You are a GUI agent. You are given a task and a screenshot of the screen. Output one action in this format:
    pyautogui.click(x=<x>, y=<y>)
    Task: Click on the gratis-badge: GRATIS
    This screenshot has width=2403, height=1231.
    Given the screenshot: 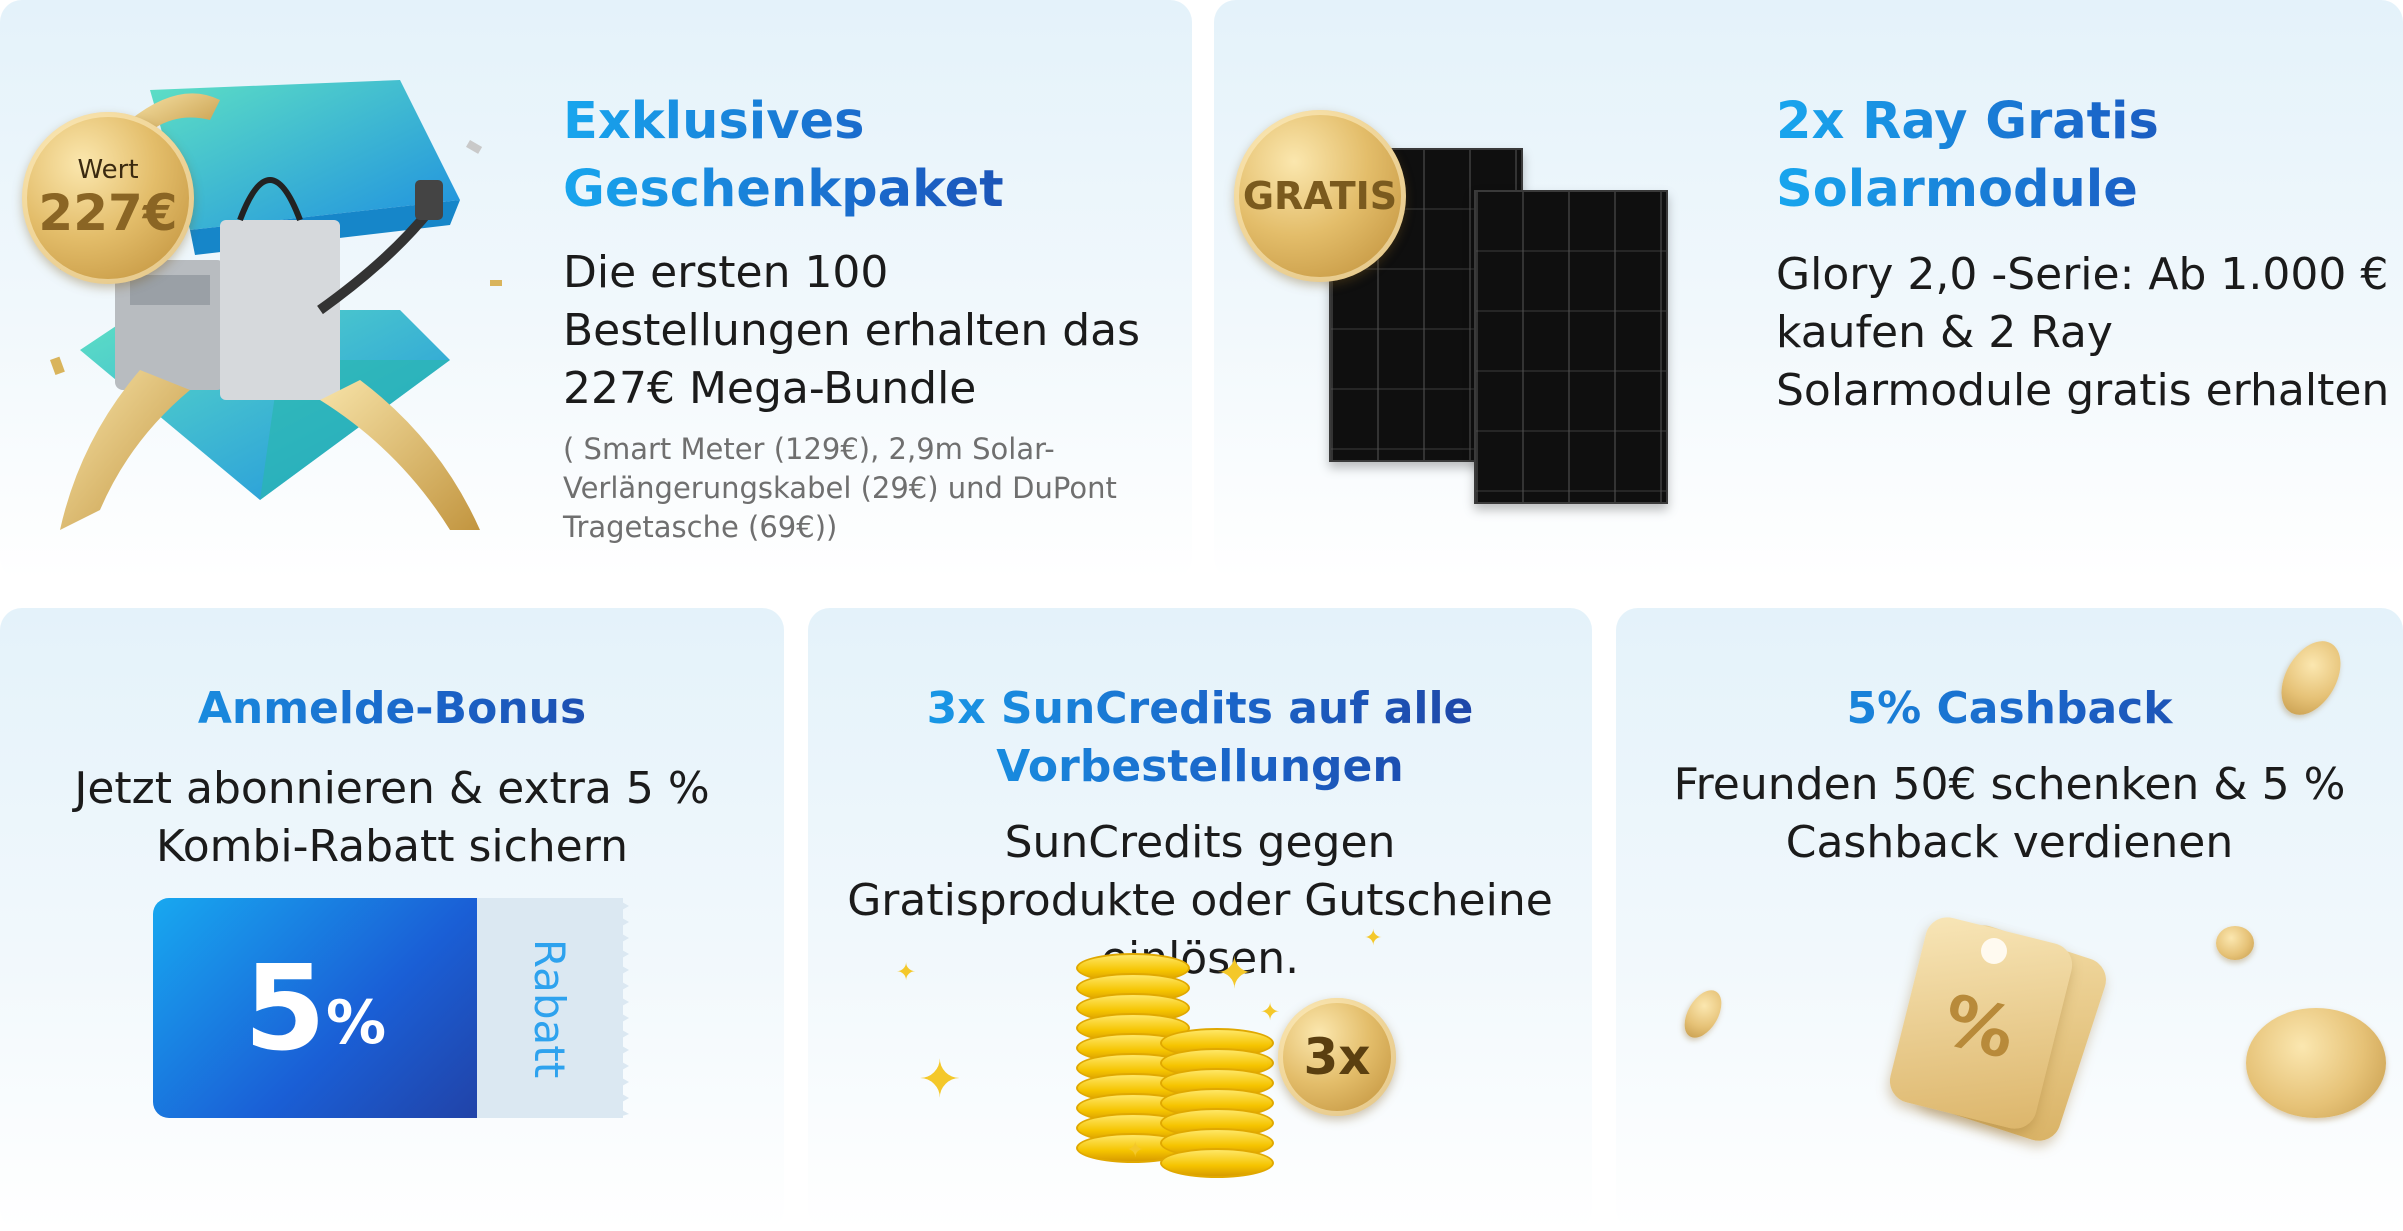 What is the action you would take?
    pyautogui.click(x=1320, y=196)
    